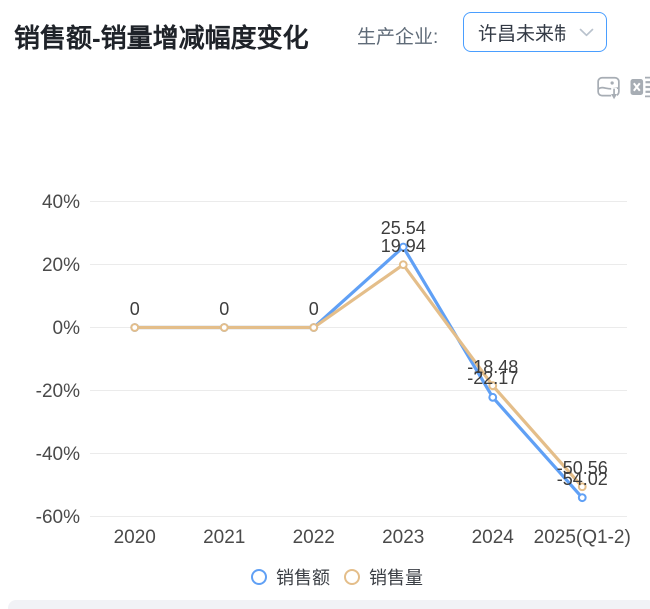  Describe the element at coordinates (58, 454) in the screenshot. I see `y-axis-label: -40%` at that location.